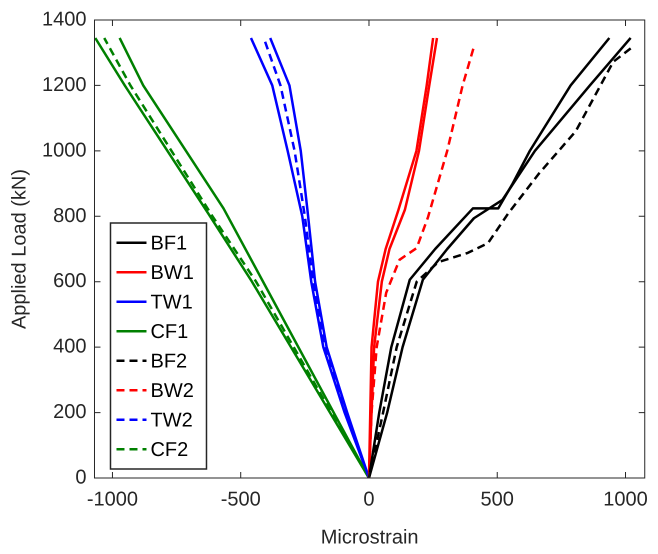 Image resolution: width=658 pixels, height=554 pixels. I want to click on y-axis-title: Applied Load (kN), so click(19, 249).